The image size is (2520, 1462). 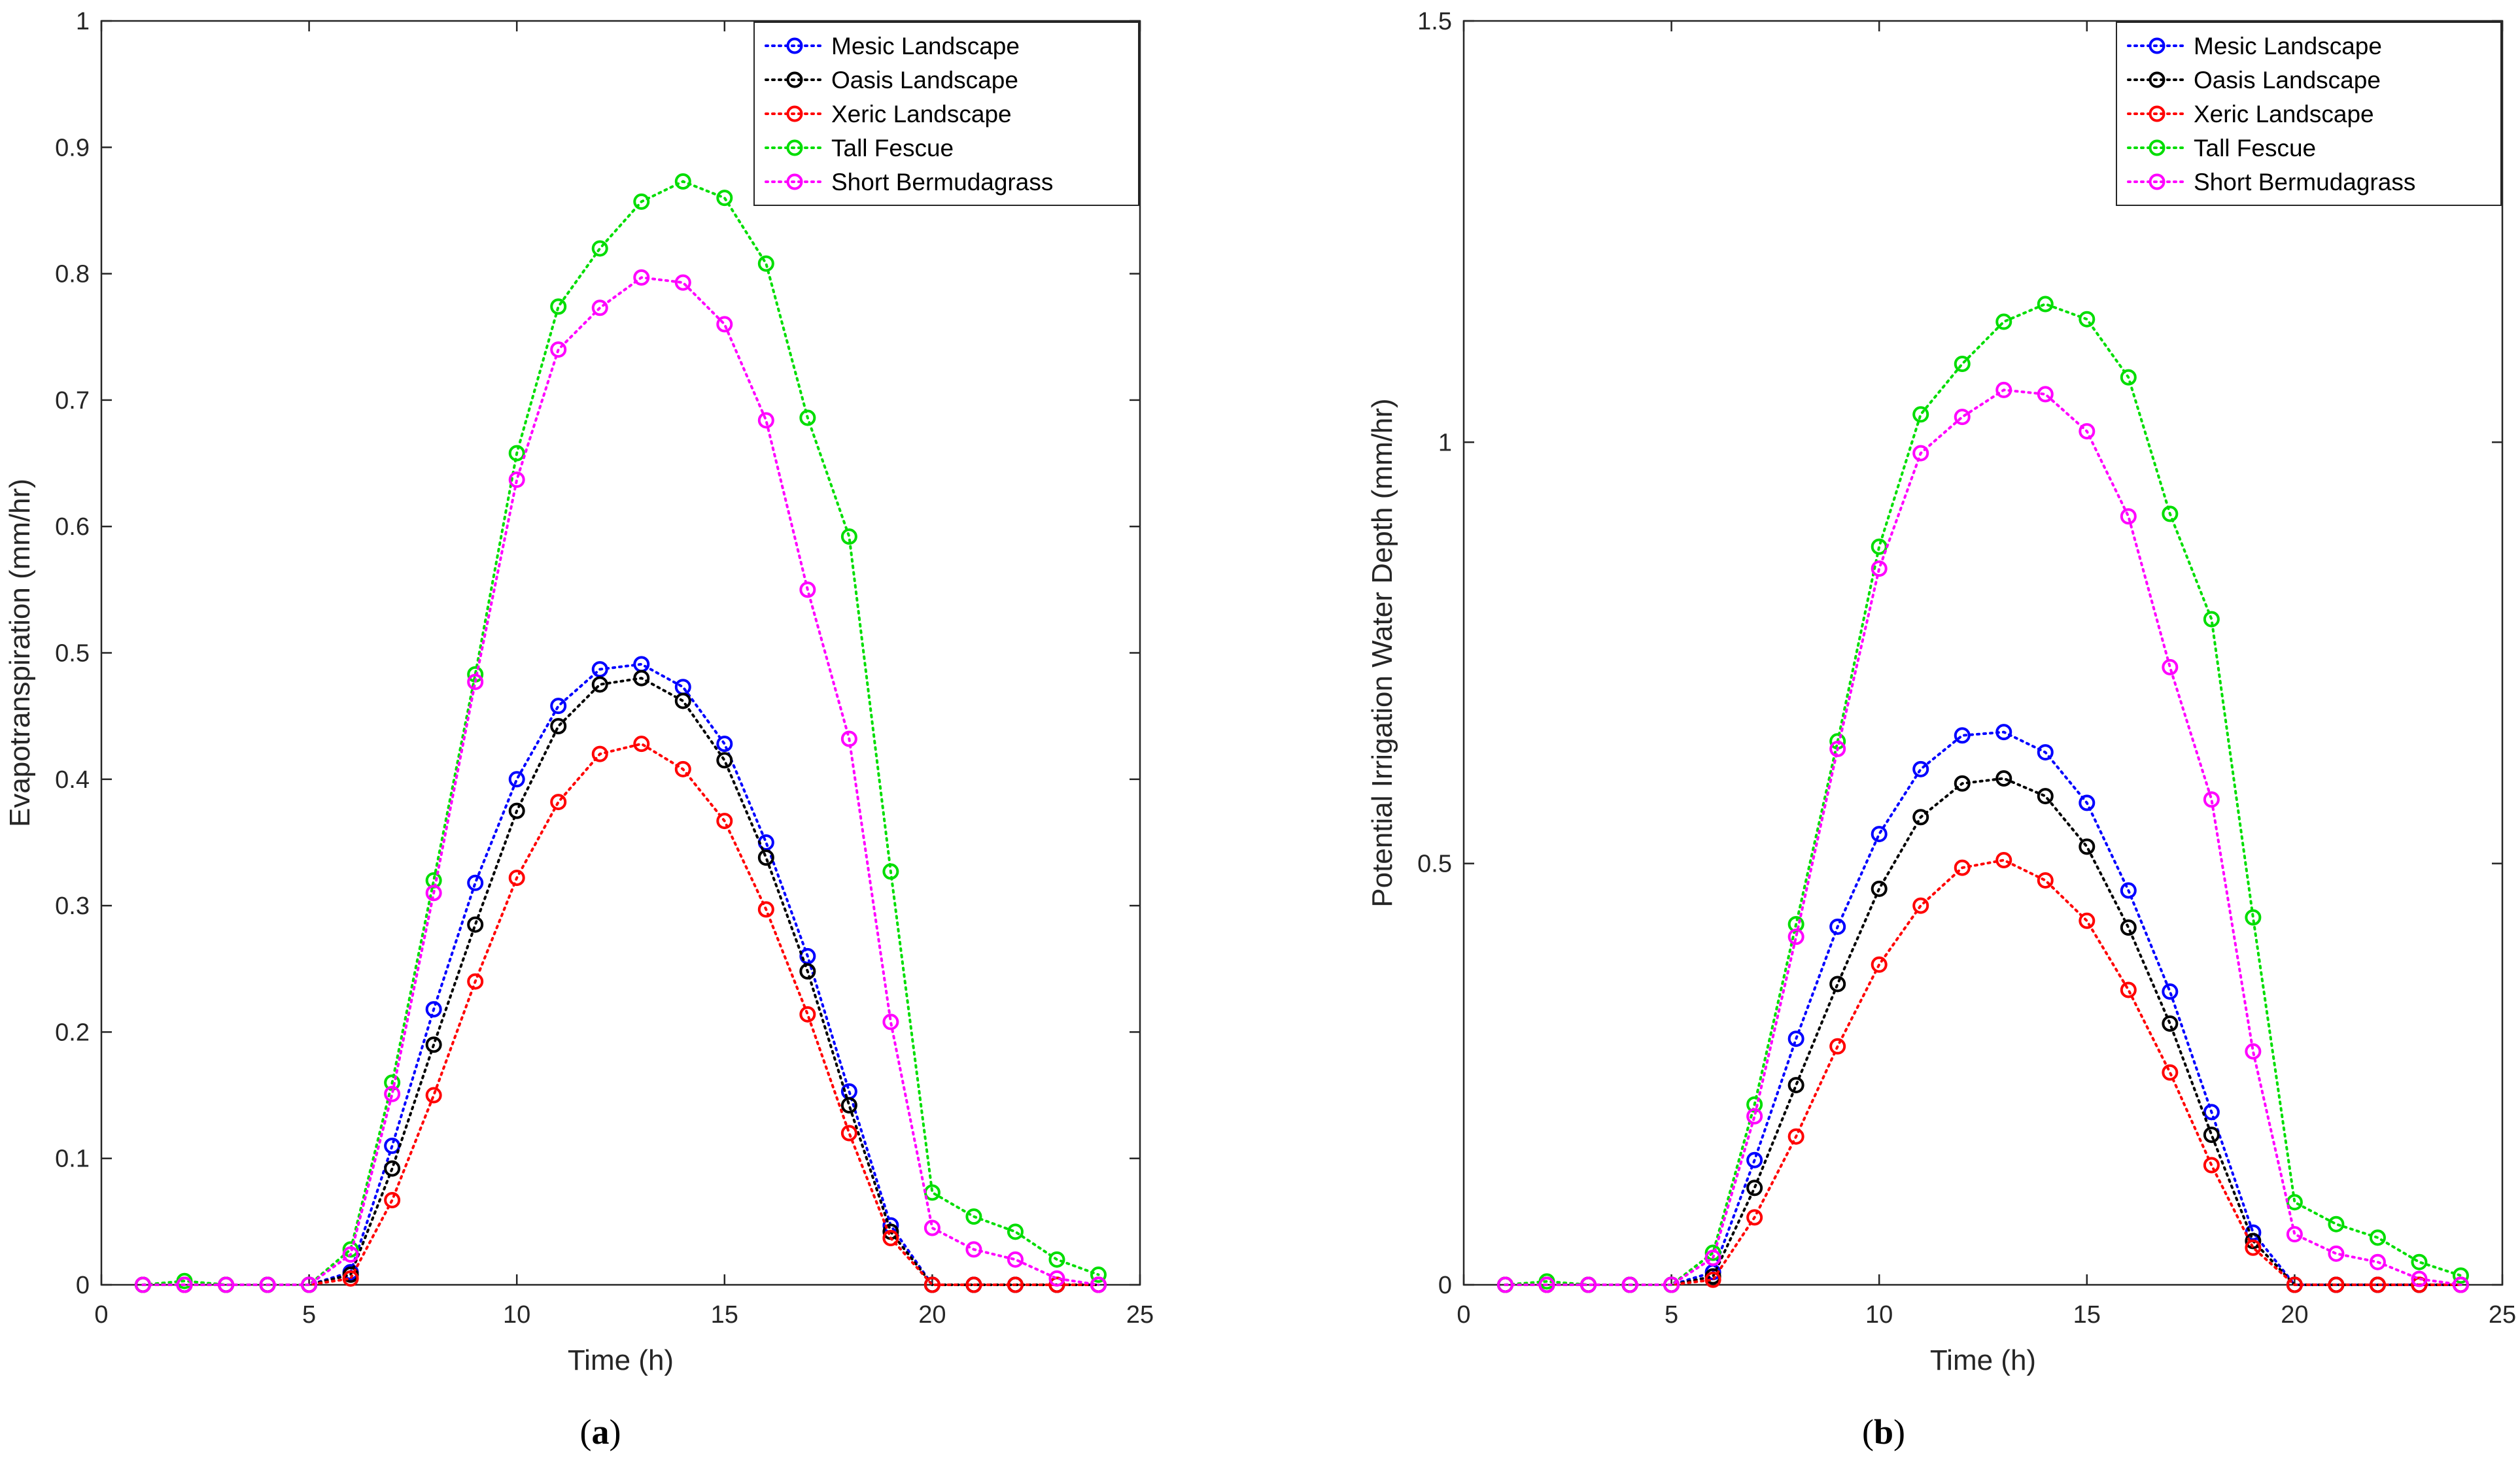 I want to click on legend-label: Oasis Landscape, so click(x=924, y=80).